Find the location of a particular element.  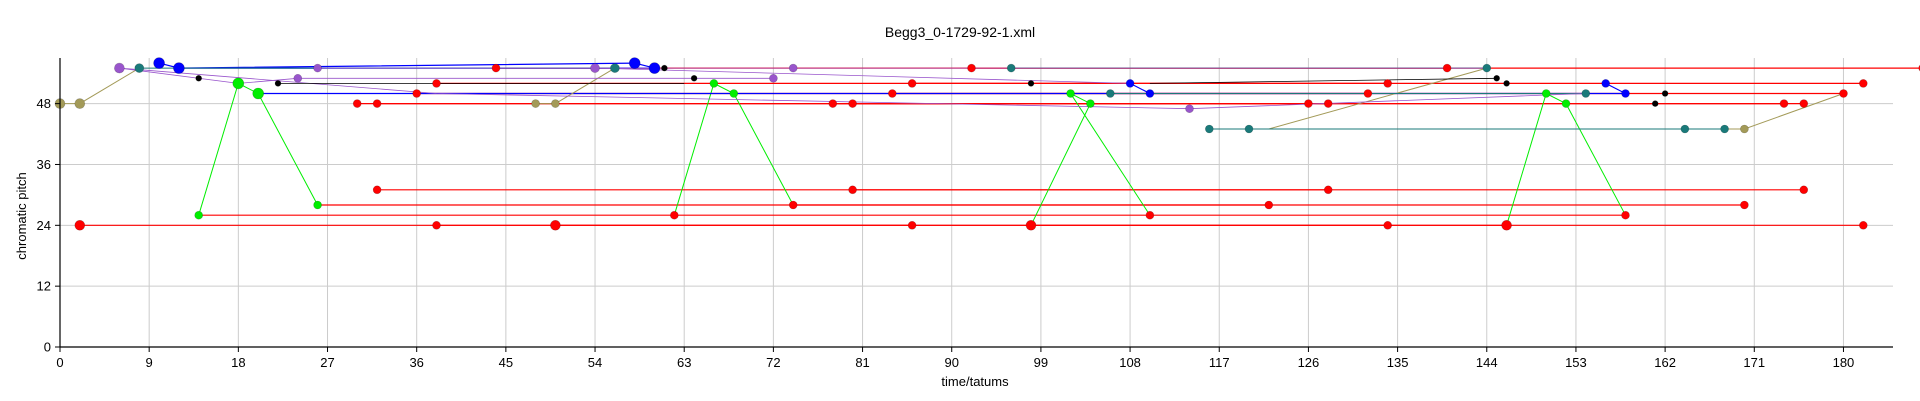

series-segment is located at coordinates (1323, 80).